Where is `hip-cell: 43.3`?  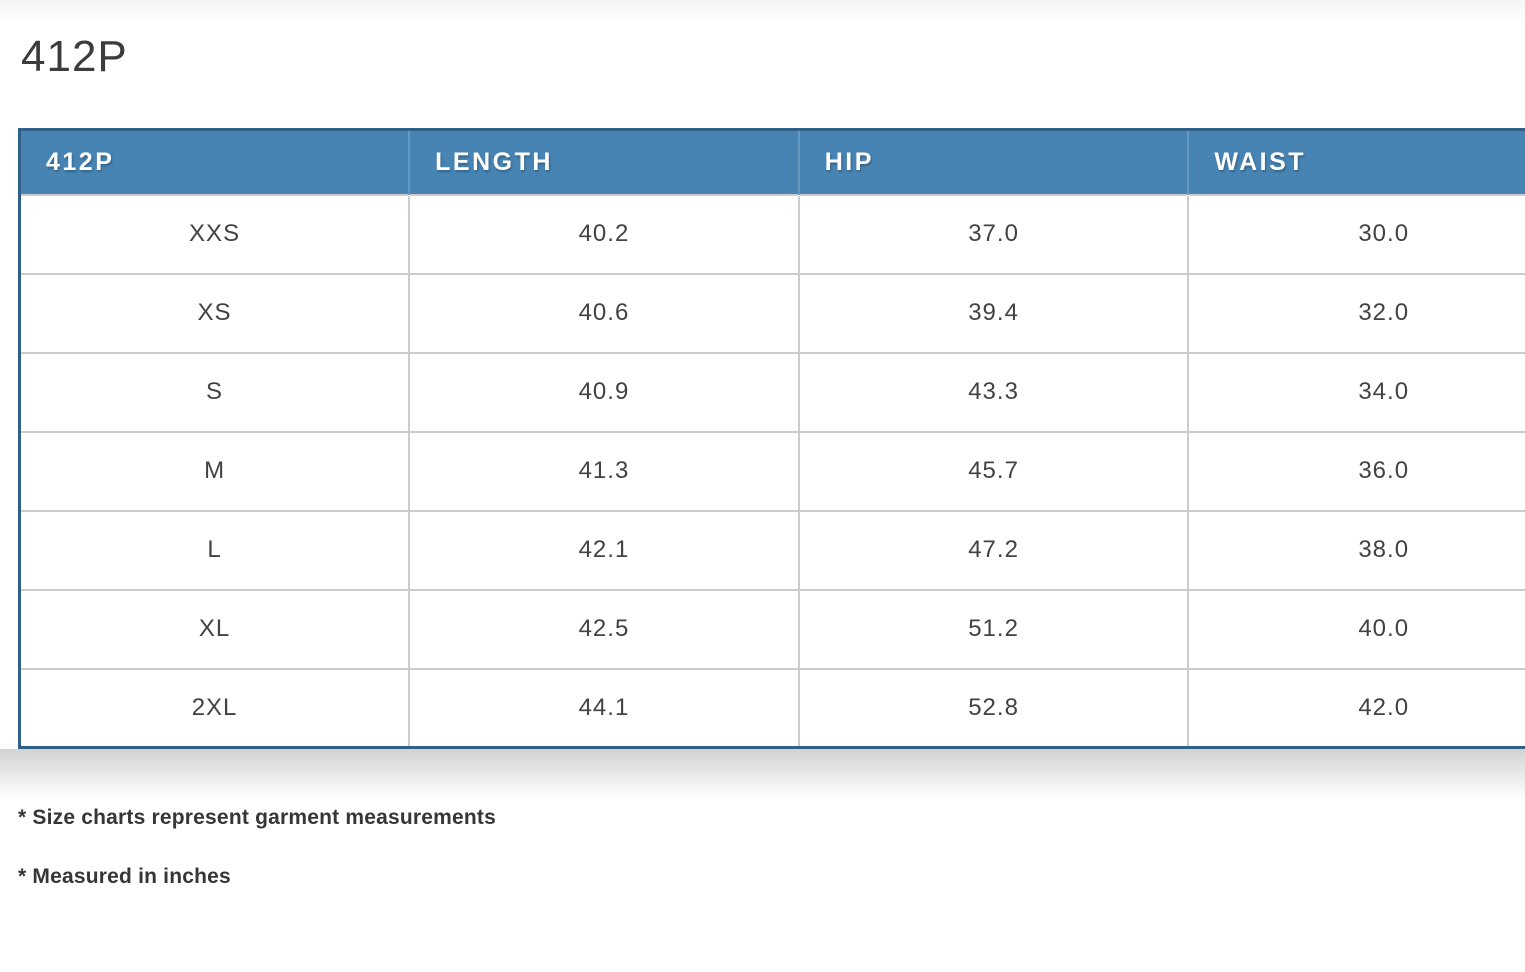
hip-cell: 43.3 is located at coordinates (994, 392).